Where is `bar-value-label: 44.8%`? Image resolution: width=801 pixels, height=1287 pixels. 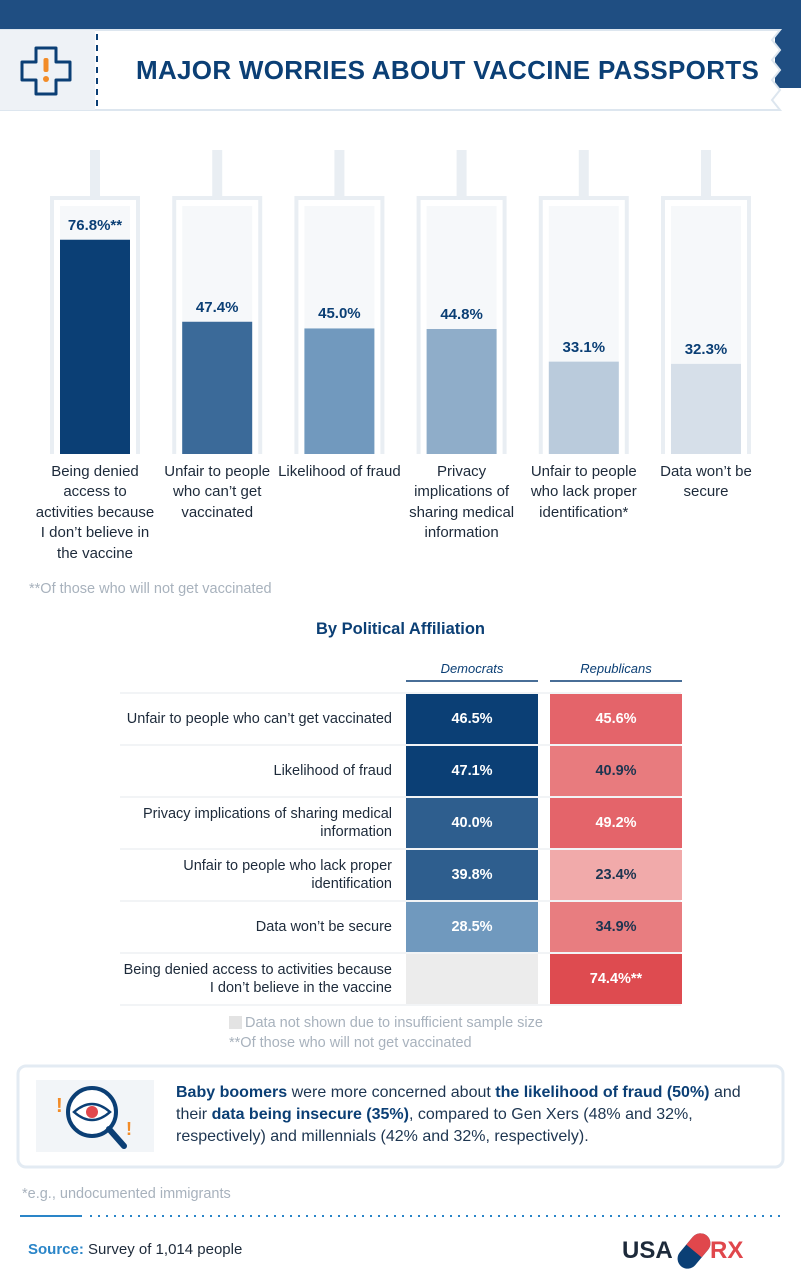 bar-value-label: 44.8% is located at coordinates (461, 314).